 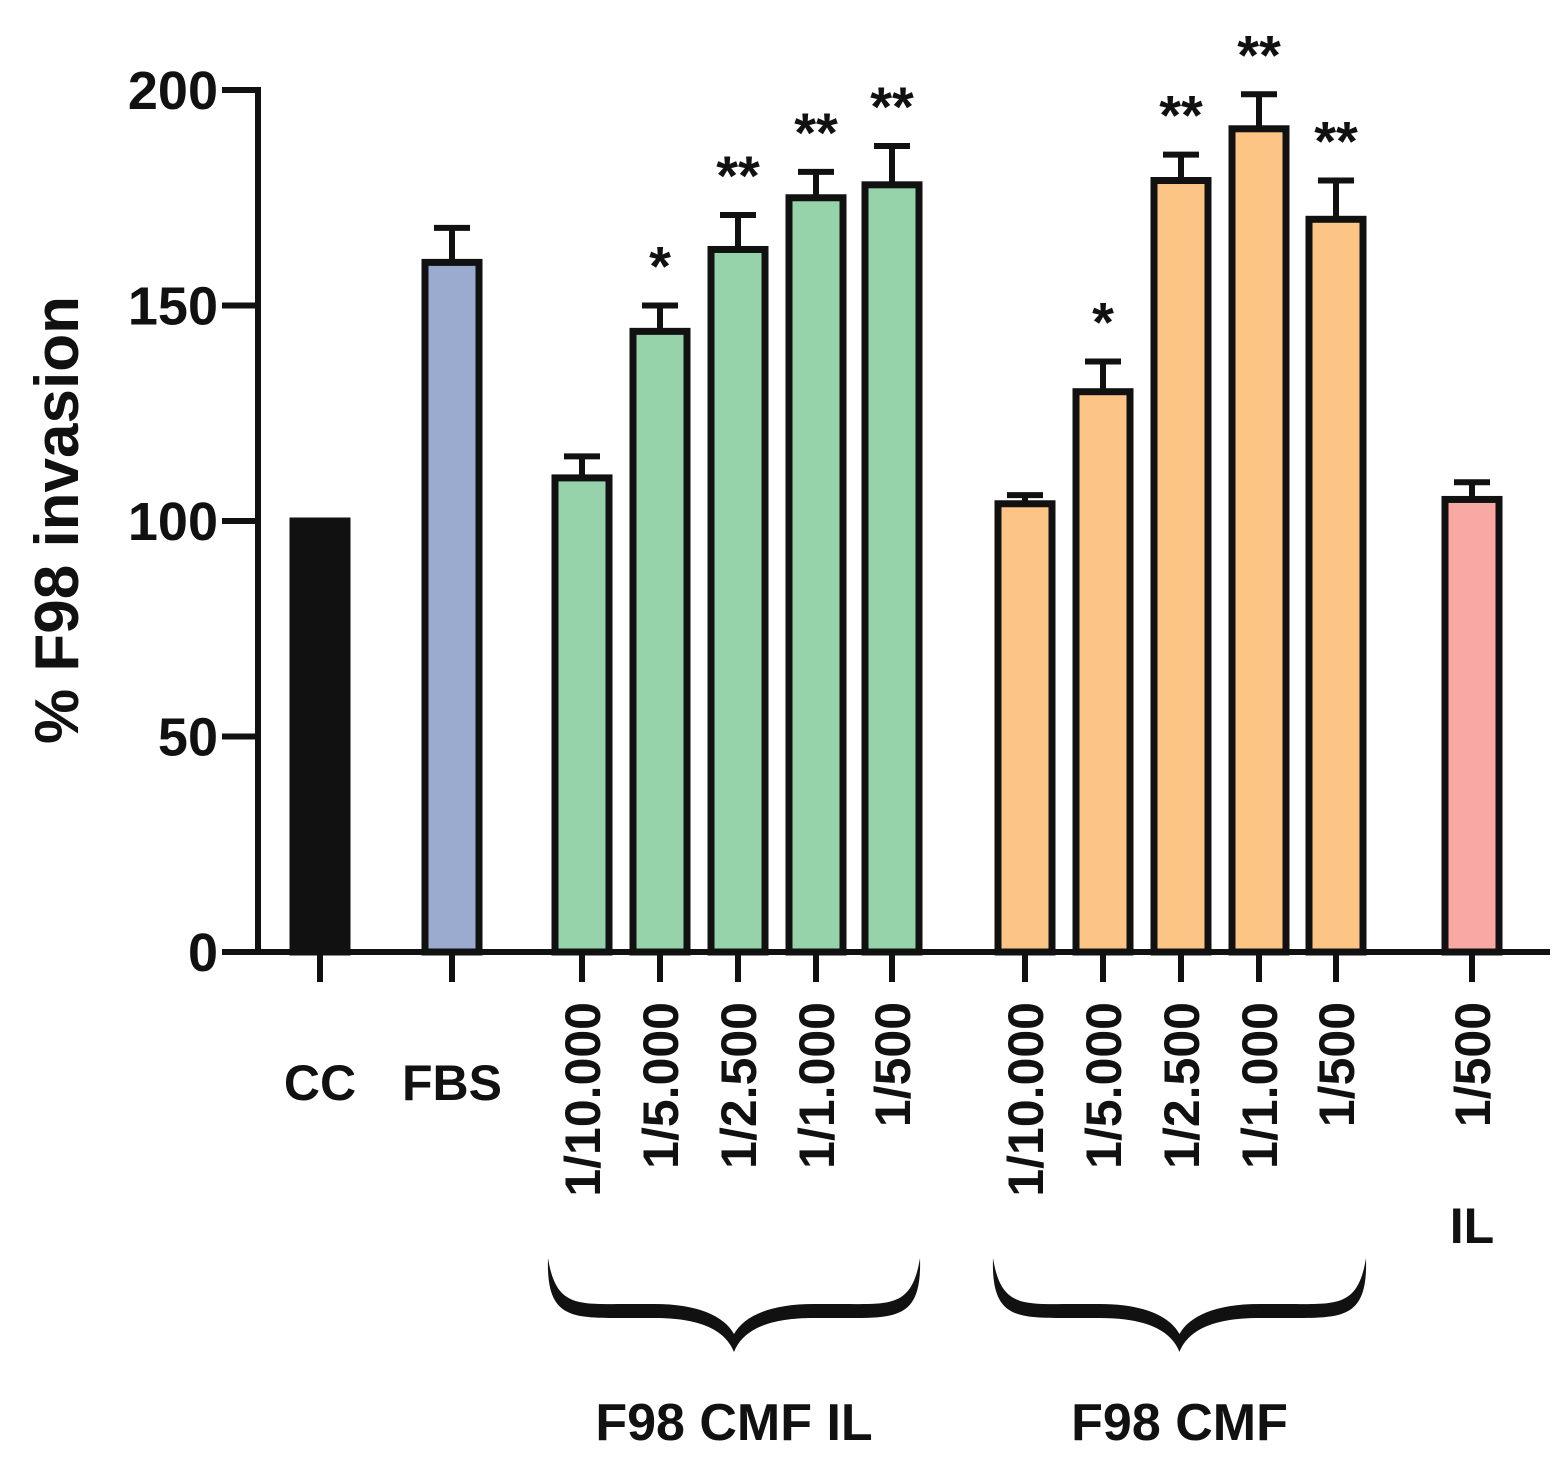 I want to click on y-tick-label: 0, so click(x=203, y=953).